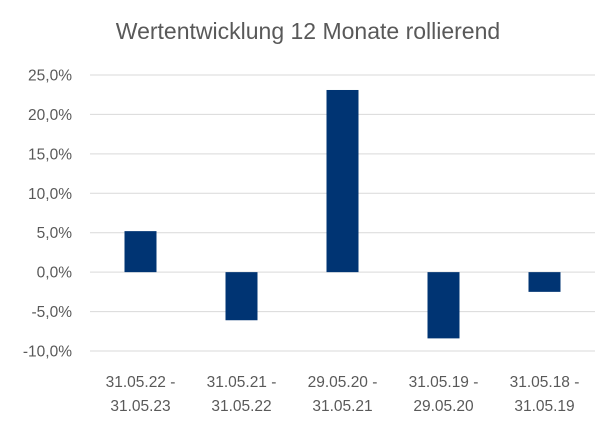 The height and width of the screenshot is (429, 616). I want to click on y-tick-label: 15,0%, so click(50, 154).